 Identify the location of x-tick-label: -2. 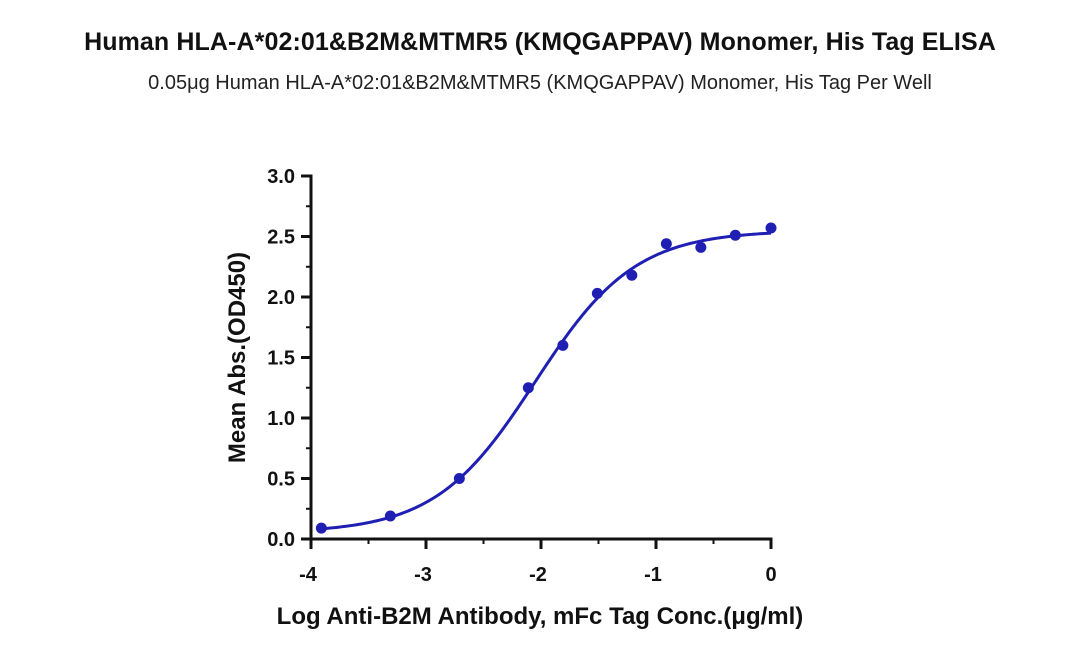
(538, 575).